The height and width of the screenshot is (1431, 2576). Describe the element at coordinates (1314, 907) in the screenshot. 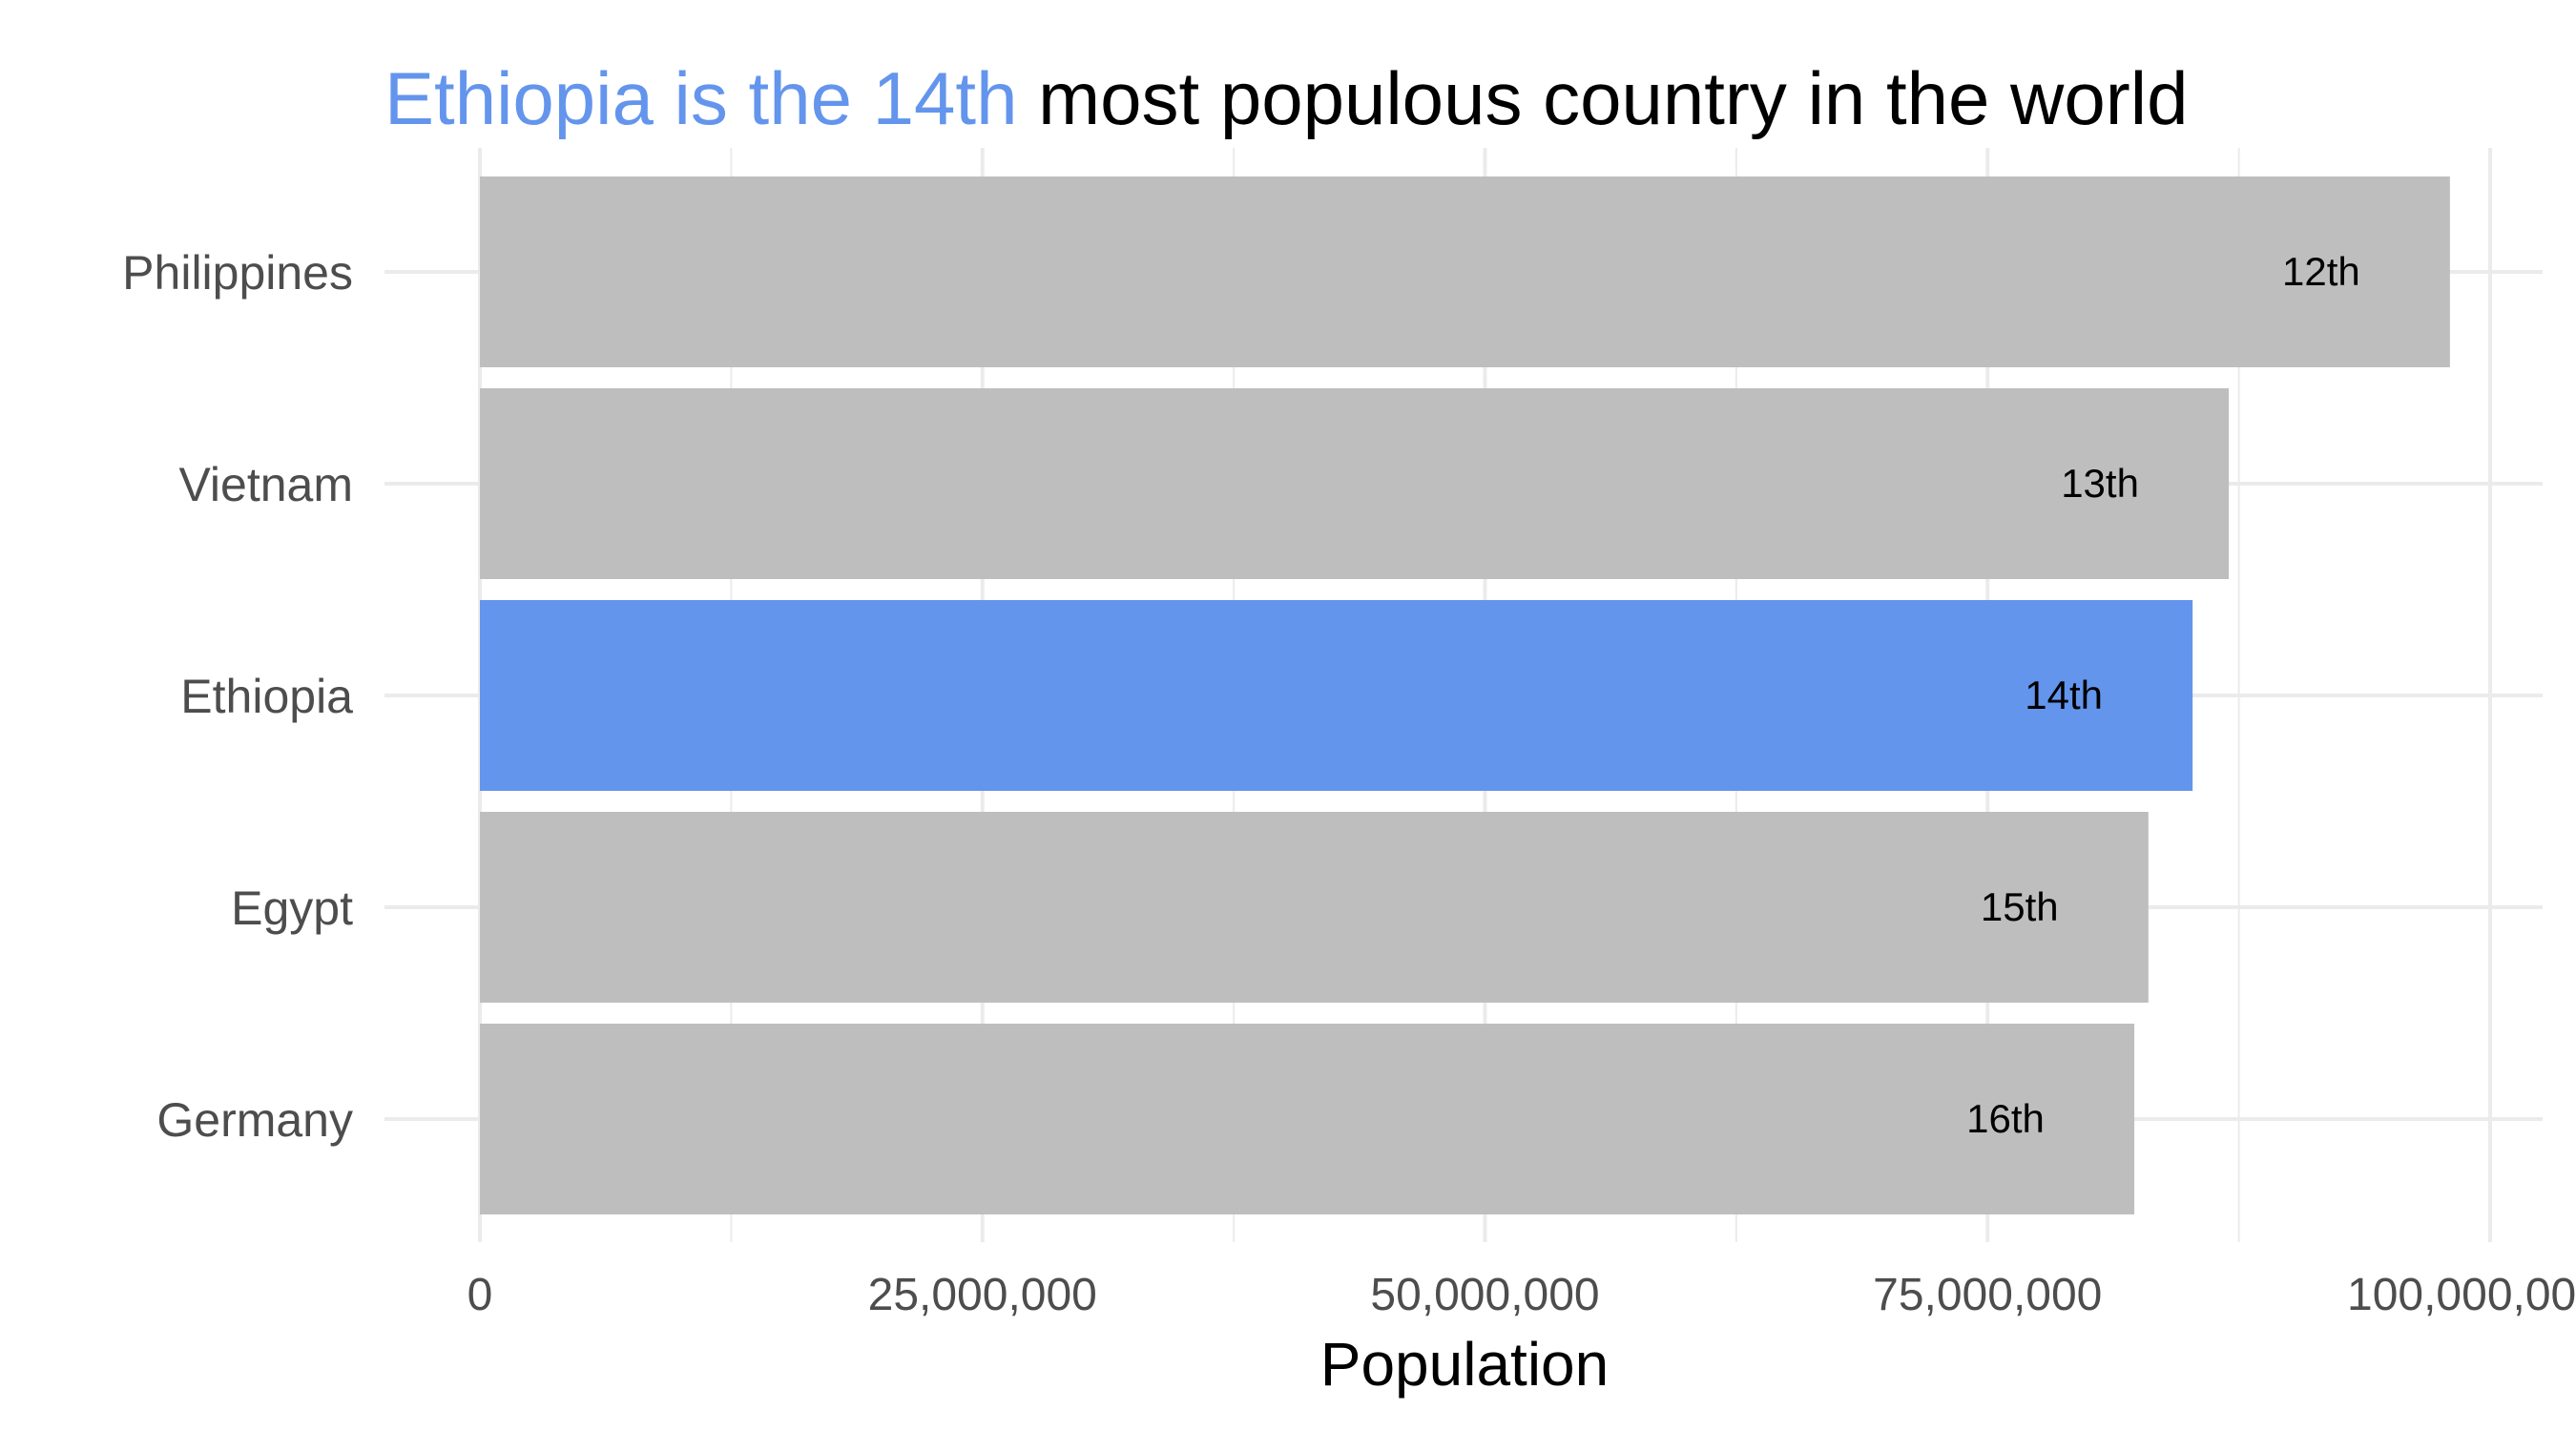

I see `bar-egypt` at that location.